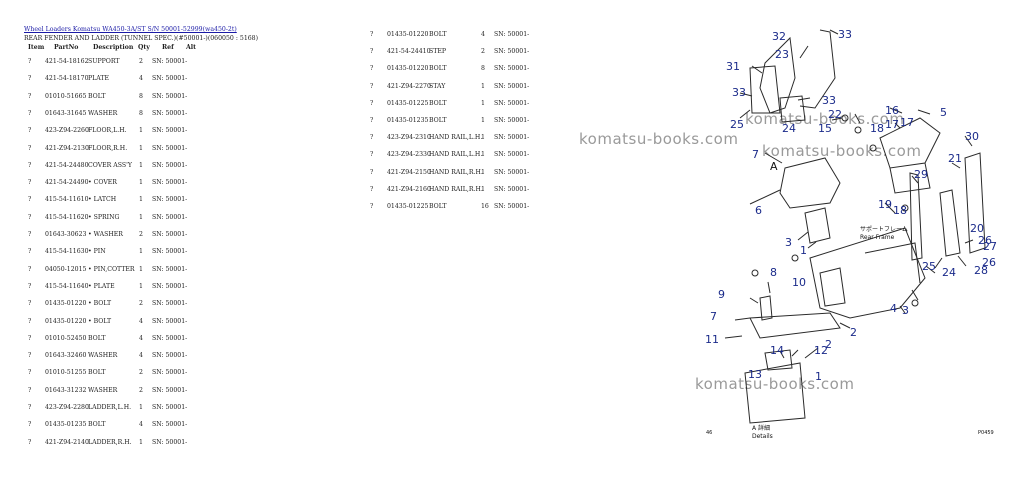 The width and height of the screenshot is (1024, 483). What do you see at coordinates (456, 155) in the screenshot?
I see `cell-description: HAND RAIL,L.H.` at bounding box center [456, 155].